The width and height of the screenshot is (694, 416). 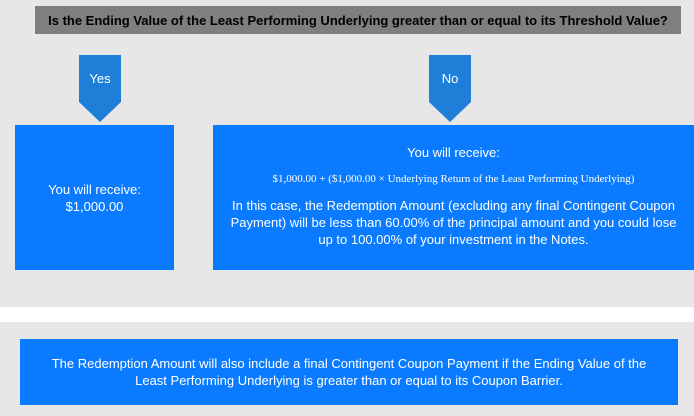 What do you see at coordinates (94, 206) in the screenshot?
I see `yes-amount: $1,000.00` at bounding box center [94, 206].